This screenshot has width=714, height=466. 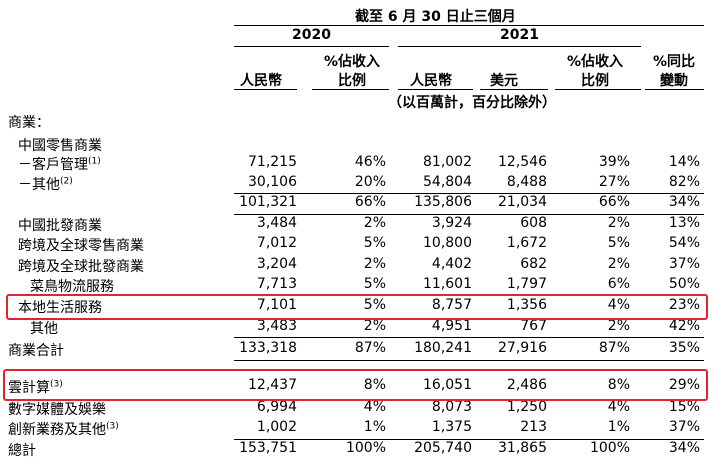 I want to click on col-yoy-header-1: %同比, so click(x=674, y=62).